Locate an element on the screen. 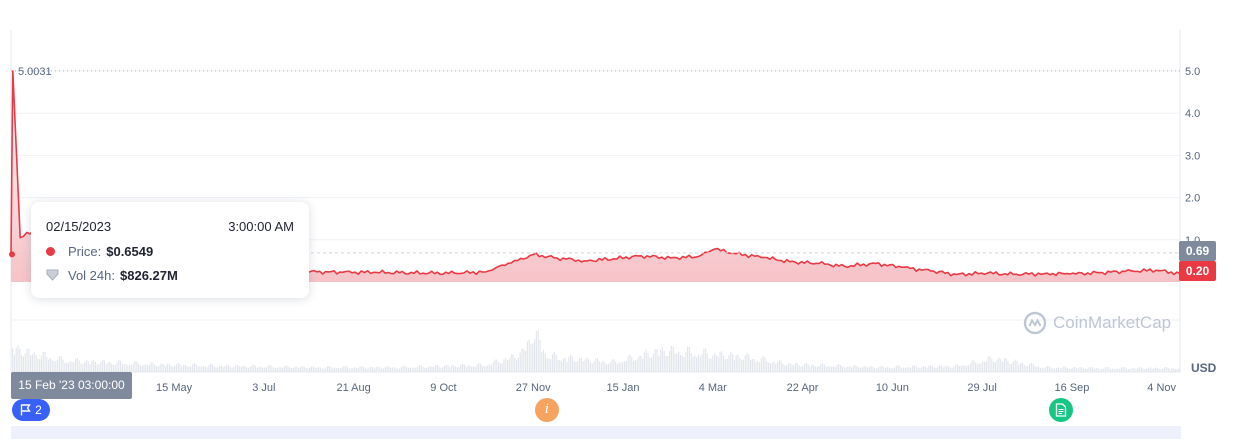 This screenshot has height=444, width=1259. info-event-button: i is located at coordinates (547, 410).